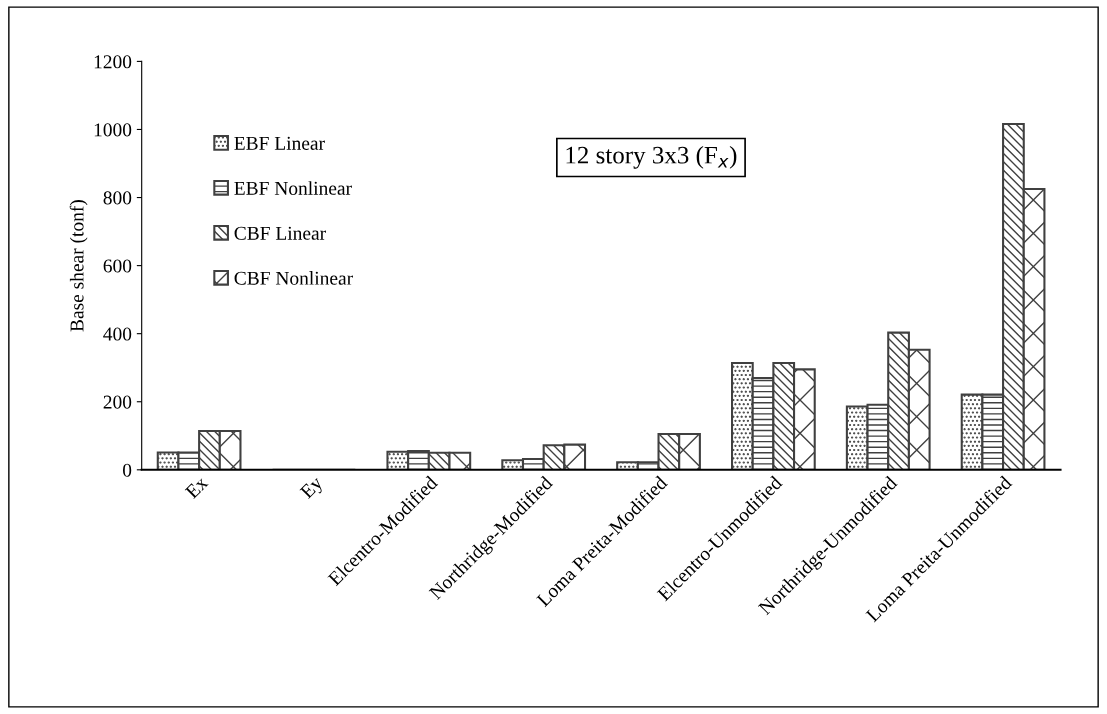 Image resolution: width=1107 pixels, height=714 pixels. What do you see at coordinates (117, 334) in the screenshot?
I see `y-tick-label: 400` at bounding box center [117, 334].